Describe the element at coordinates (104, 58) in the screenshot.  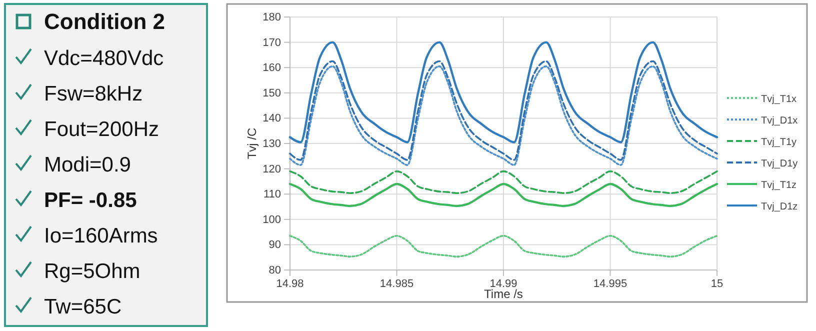
I see `text: Vdc=480Vdc` at that location.